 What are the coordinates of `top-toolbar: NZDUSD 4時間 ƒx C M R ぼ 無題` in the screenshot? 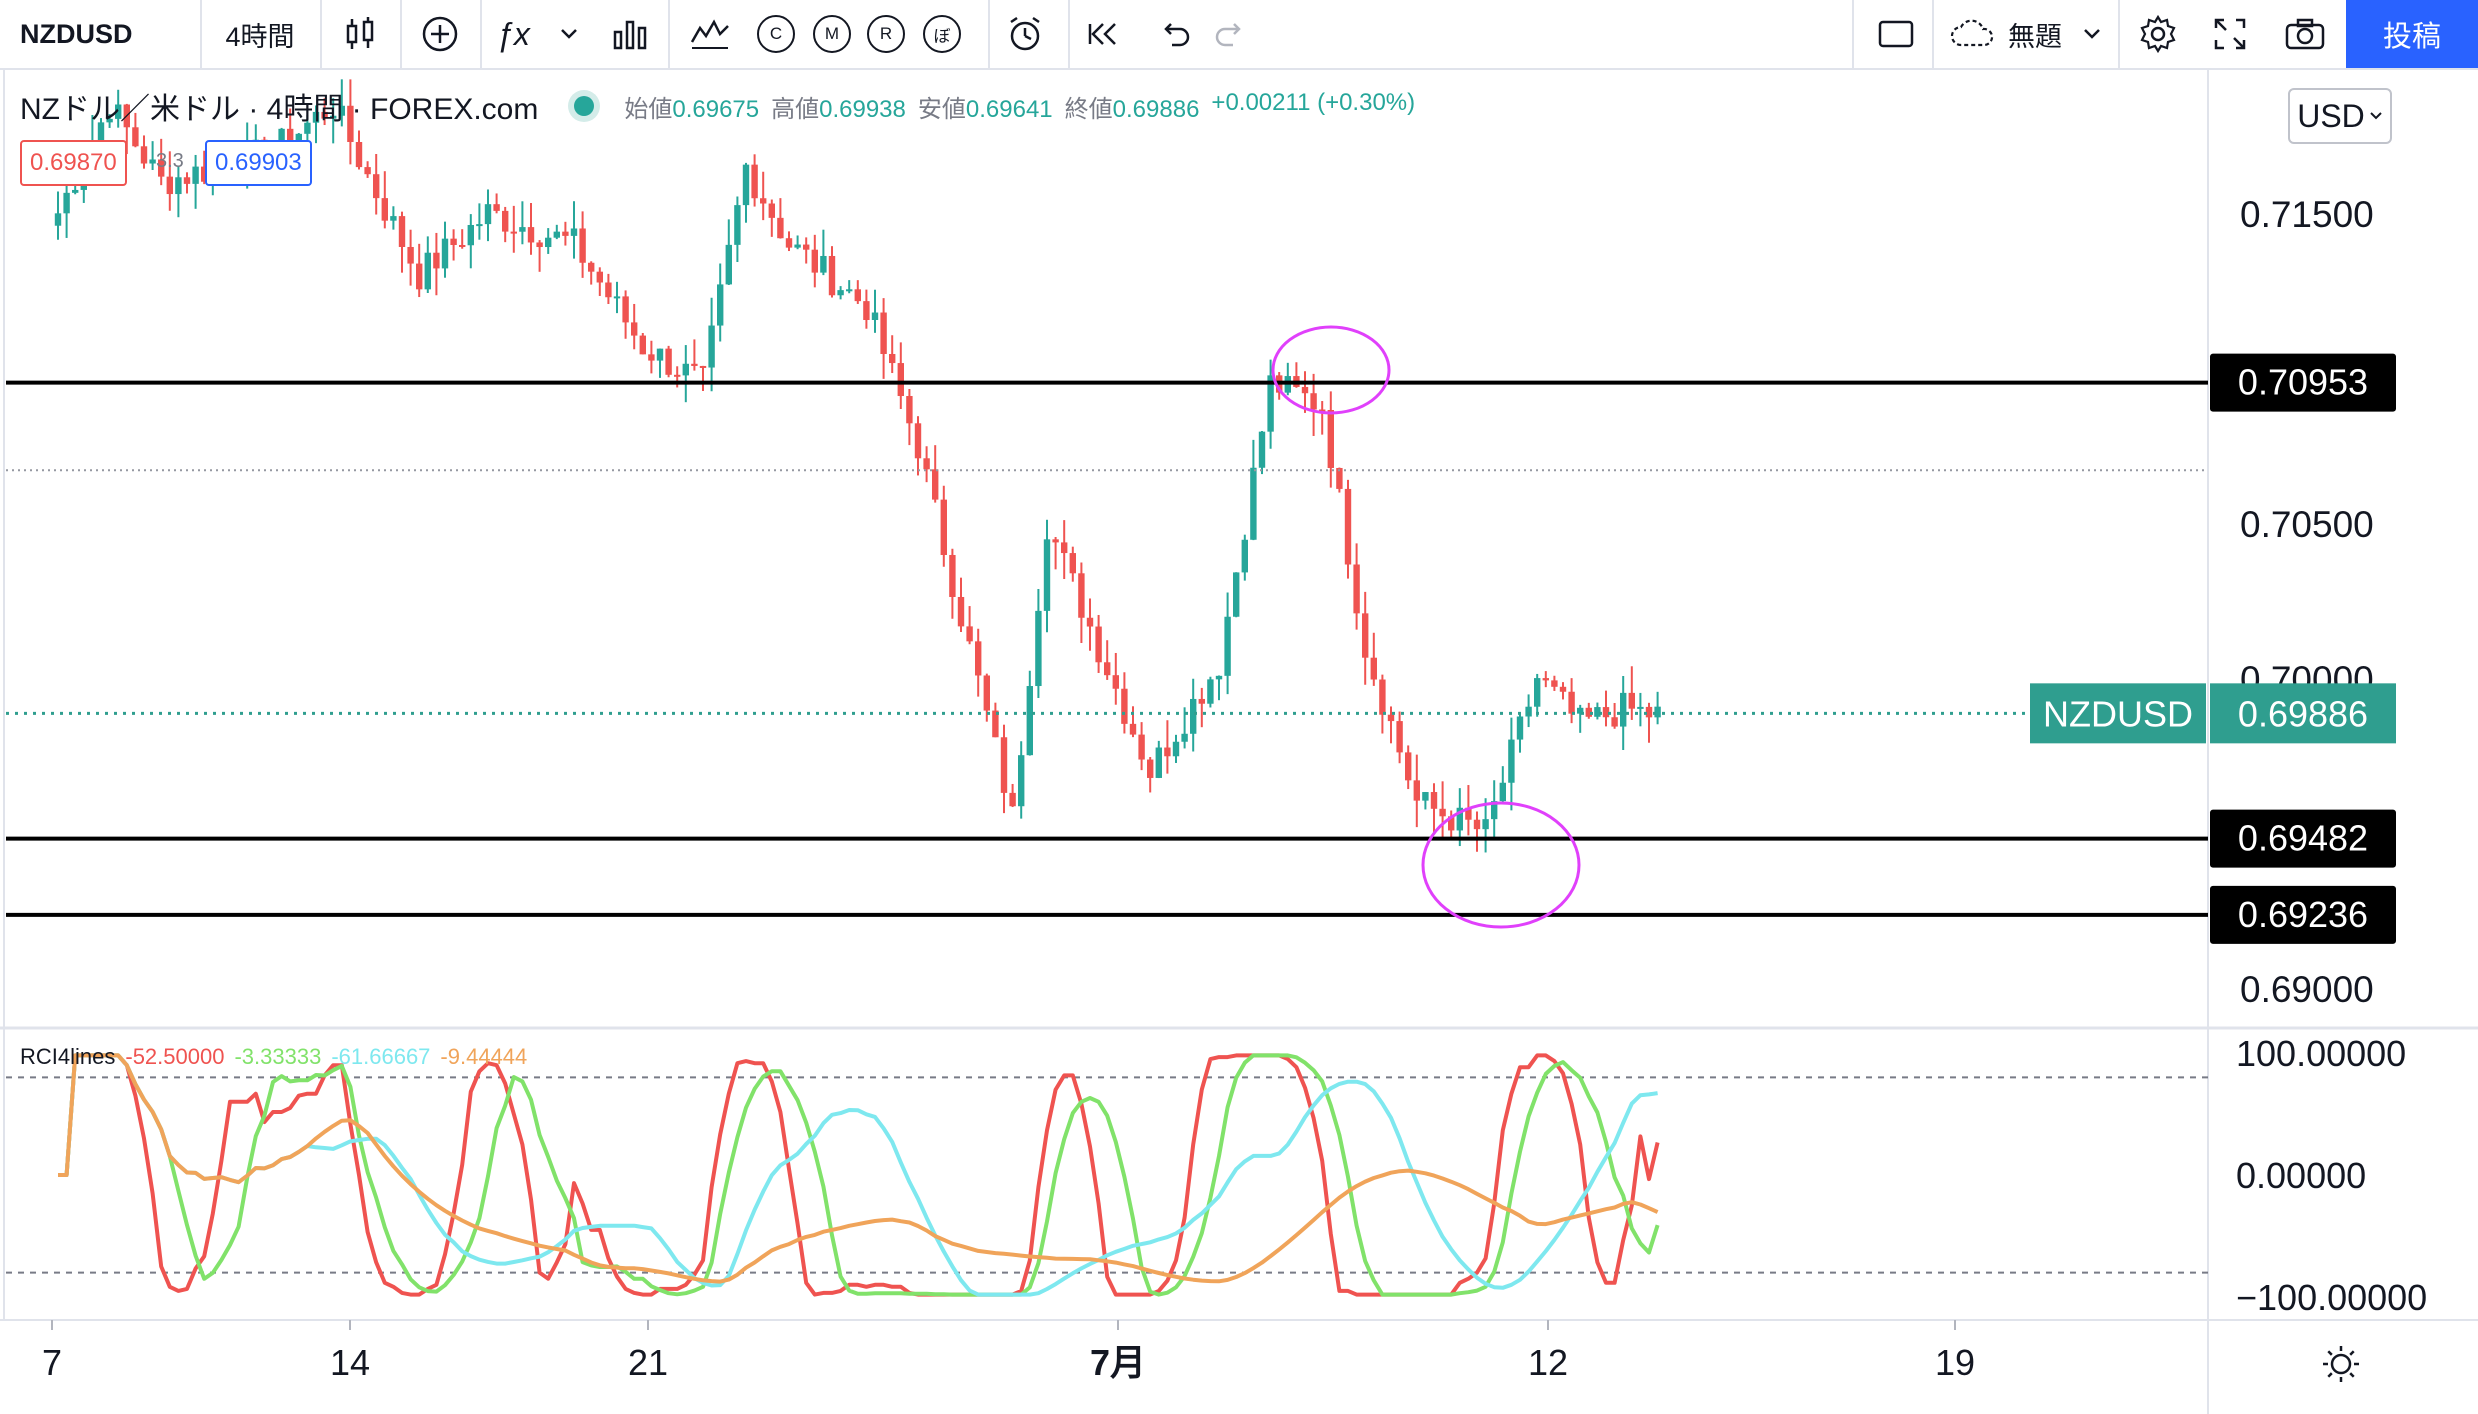 It's located at (1239, 35).